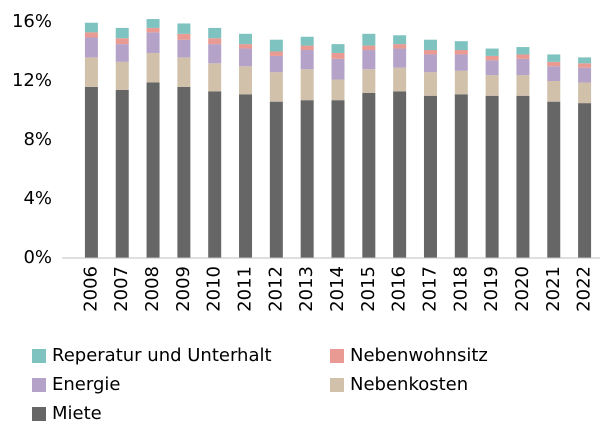 Image resolution: width=602 pixels, height=432 pixels. What do you see at coordinates (37, 257) in the screenshot?
I see `y-tick-label: 0%` at bounding box center [37, 257].